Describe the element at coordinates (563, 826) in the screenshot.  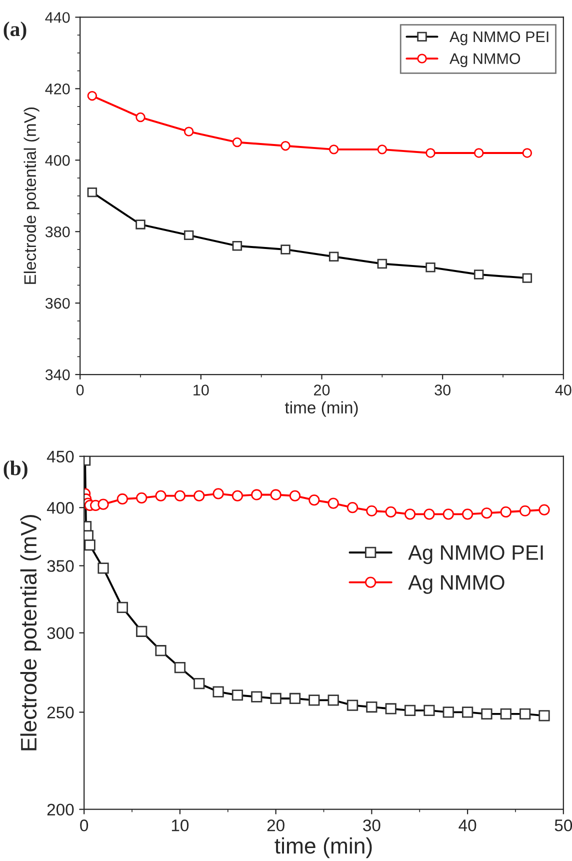
I see `x-tick-label: 50` at that location.